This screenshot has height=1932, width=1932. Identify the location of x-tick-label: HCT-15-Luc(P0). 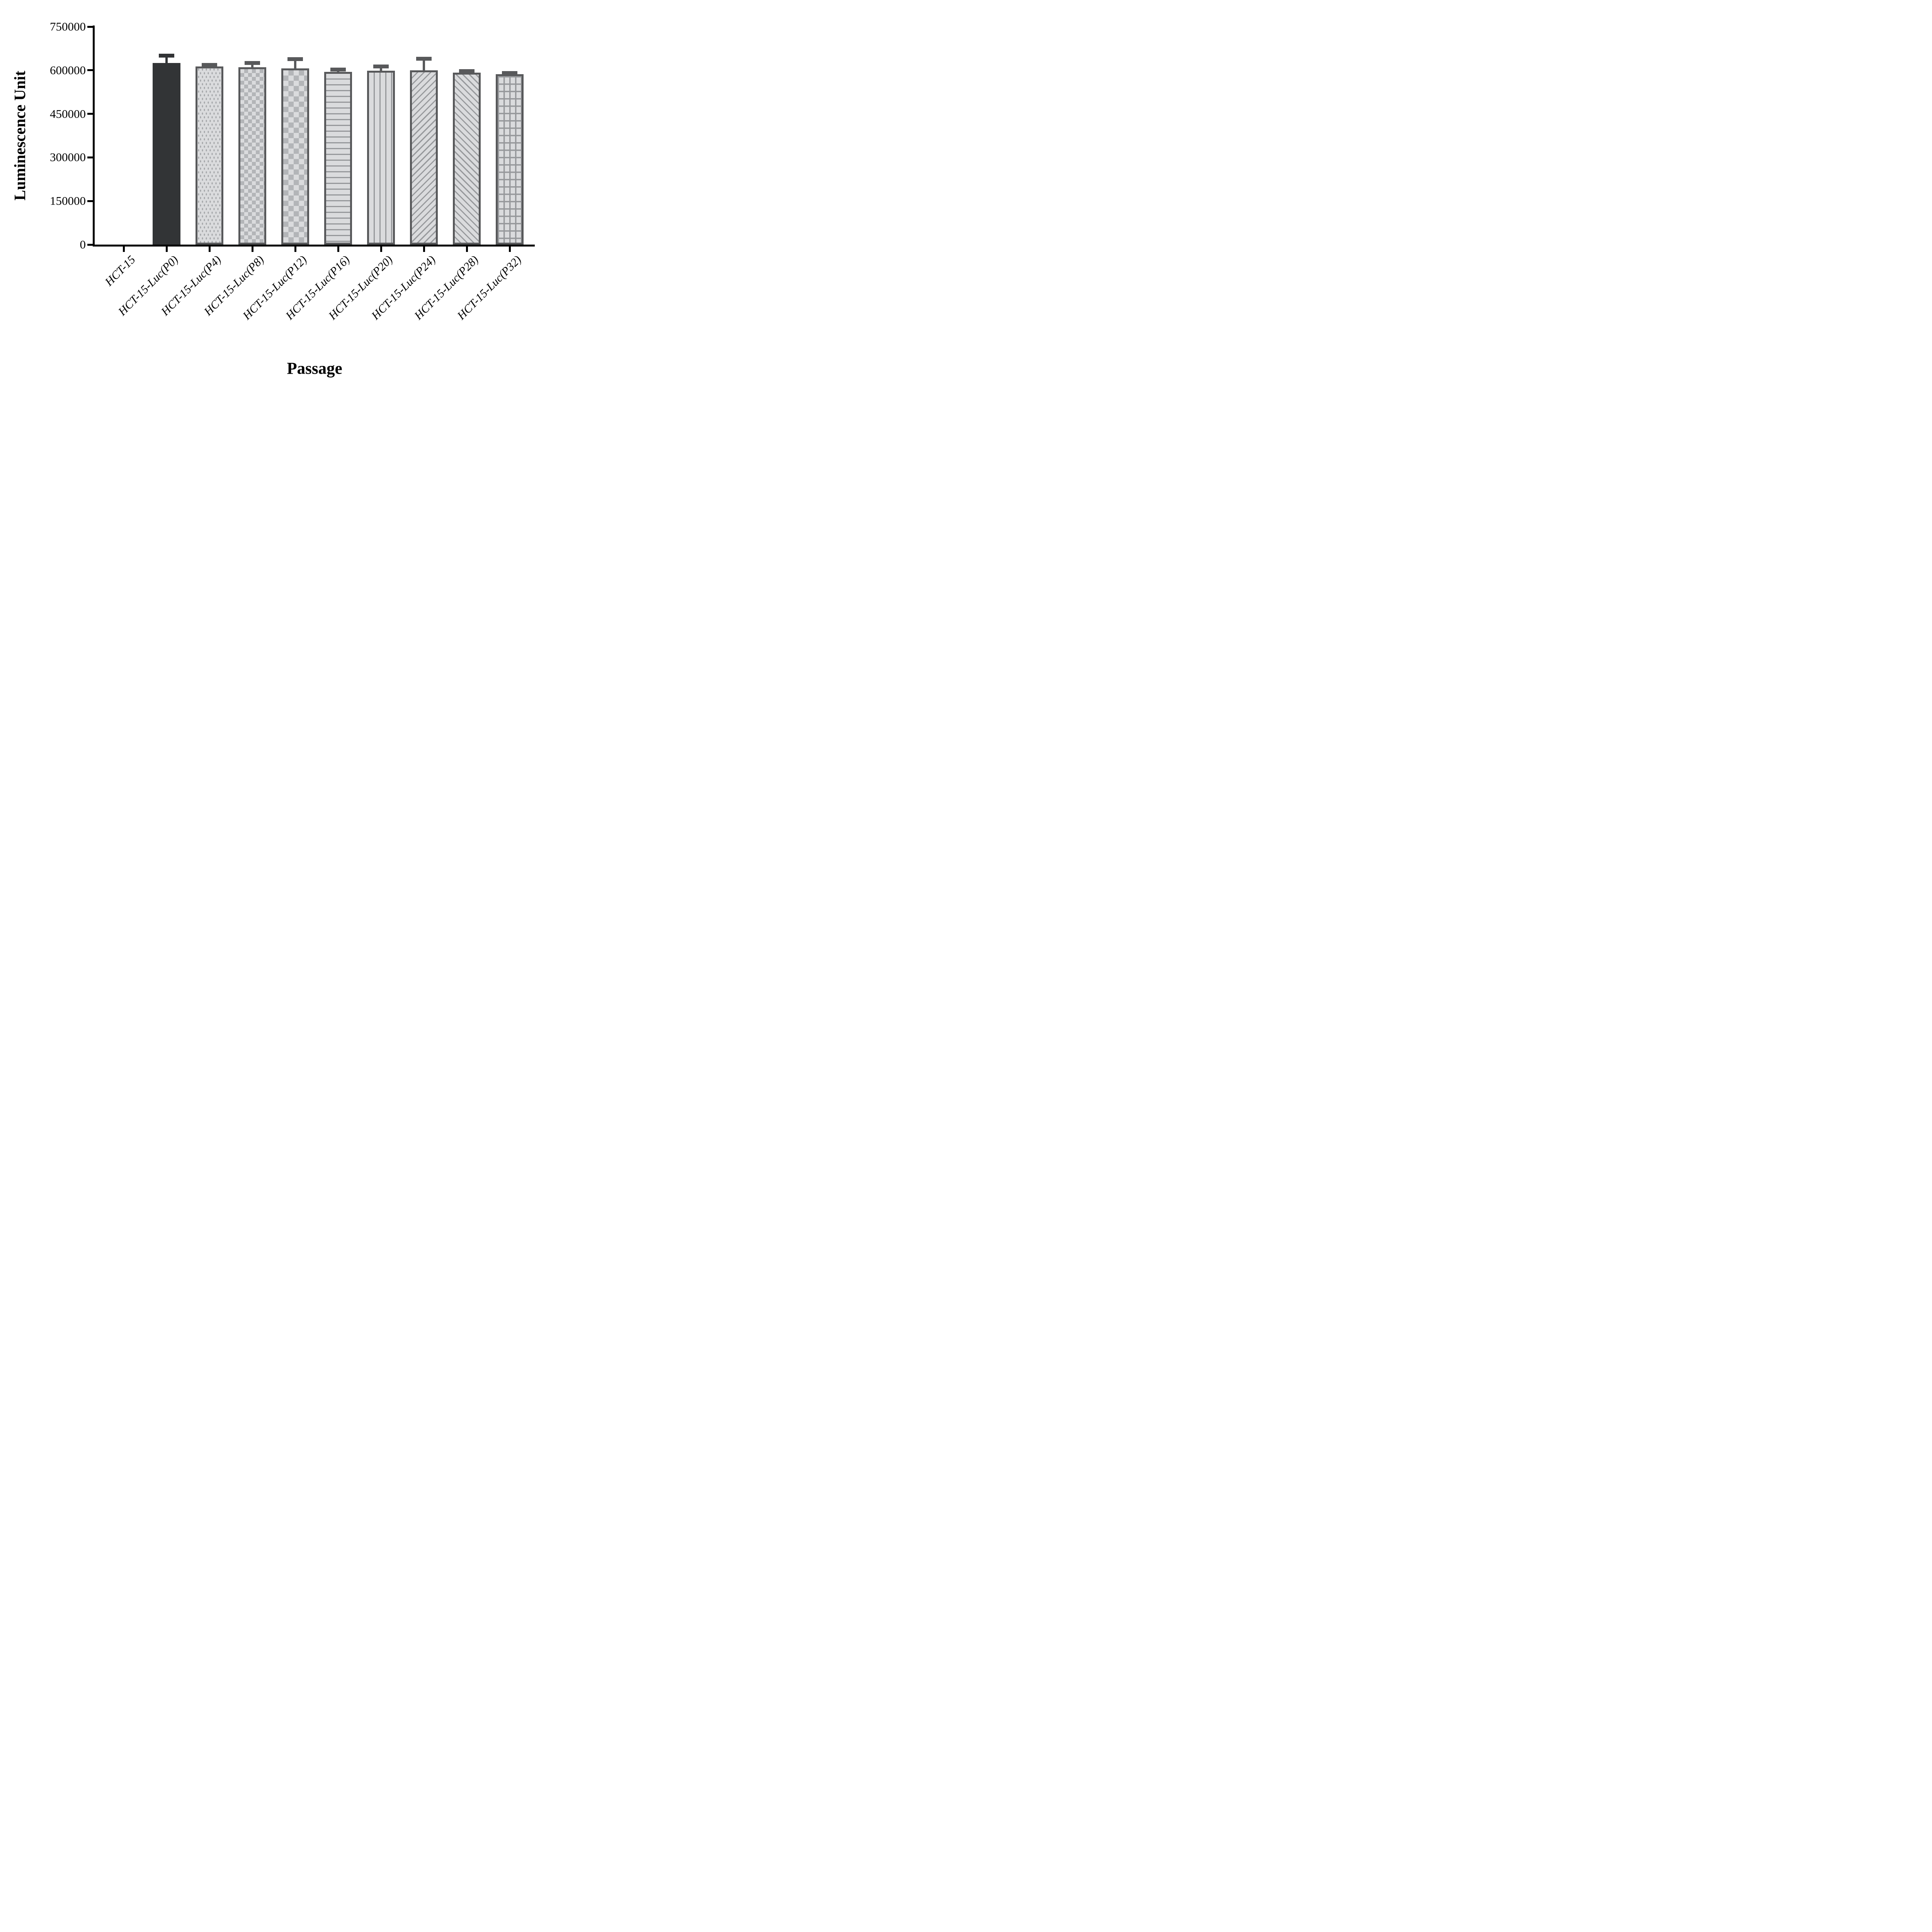
(148, 285).